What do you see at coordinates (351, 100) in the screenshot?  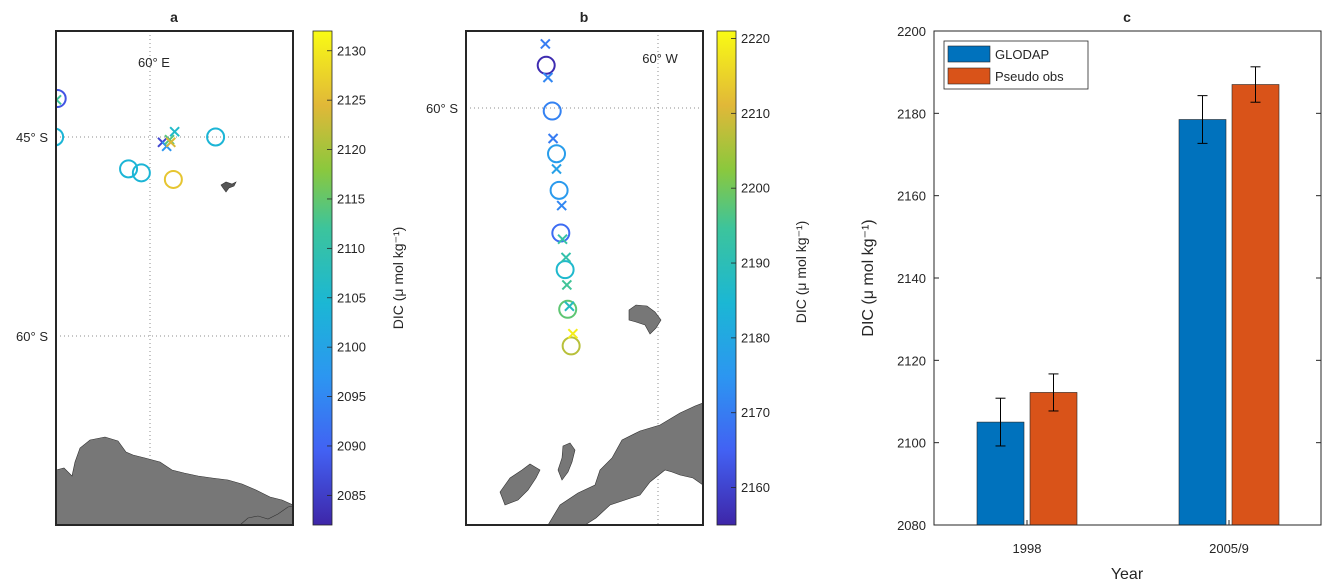 I see `colorbar-tick-label: 2125` at bounding box center [351, 100].